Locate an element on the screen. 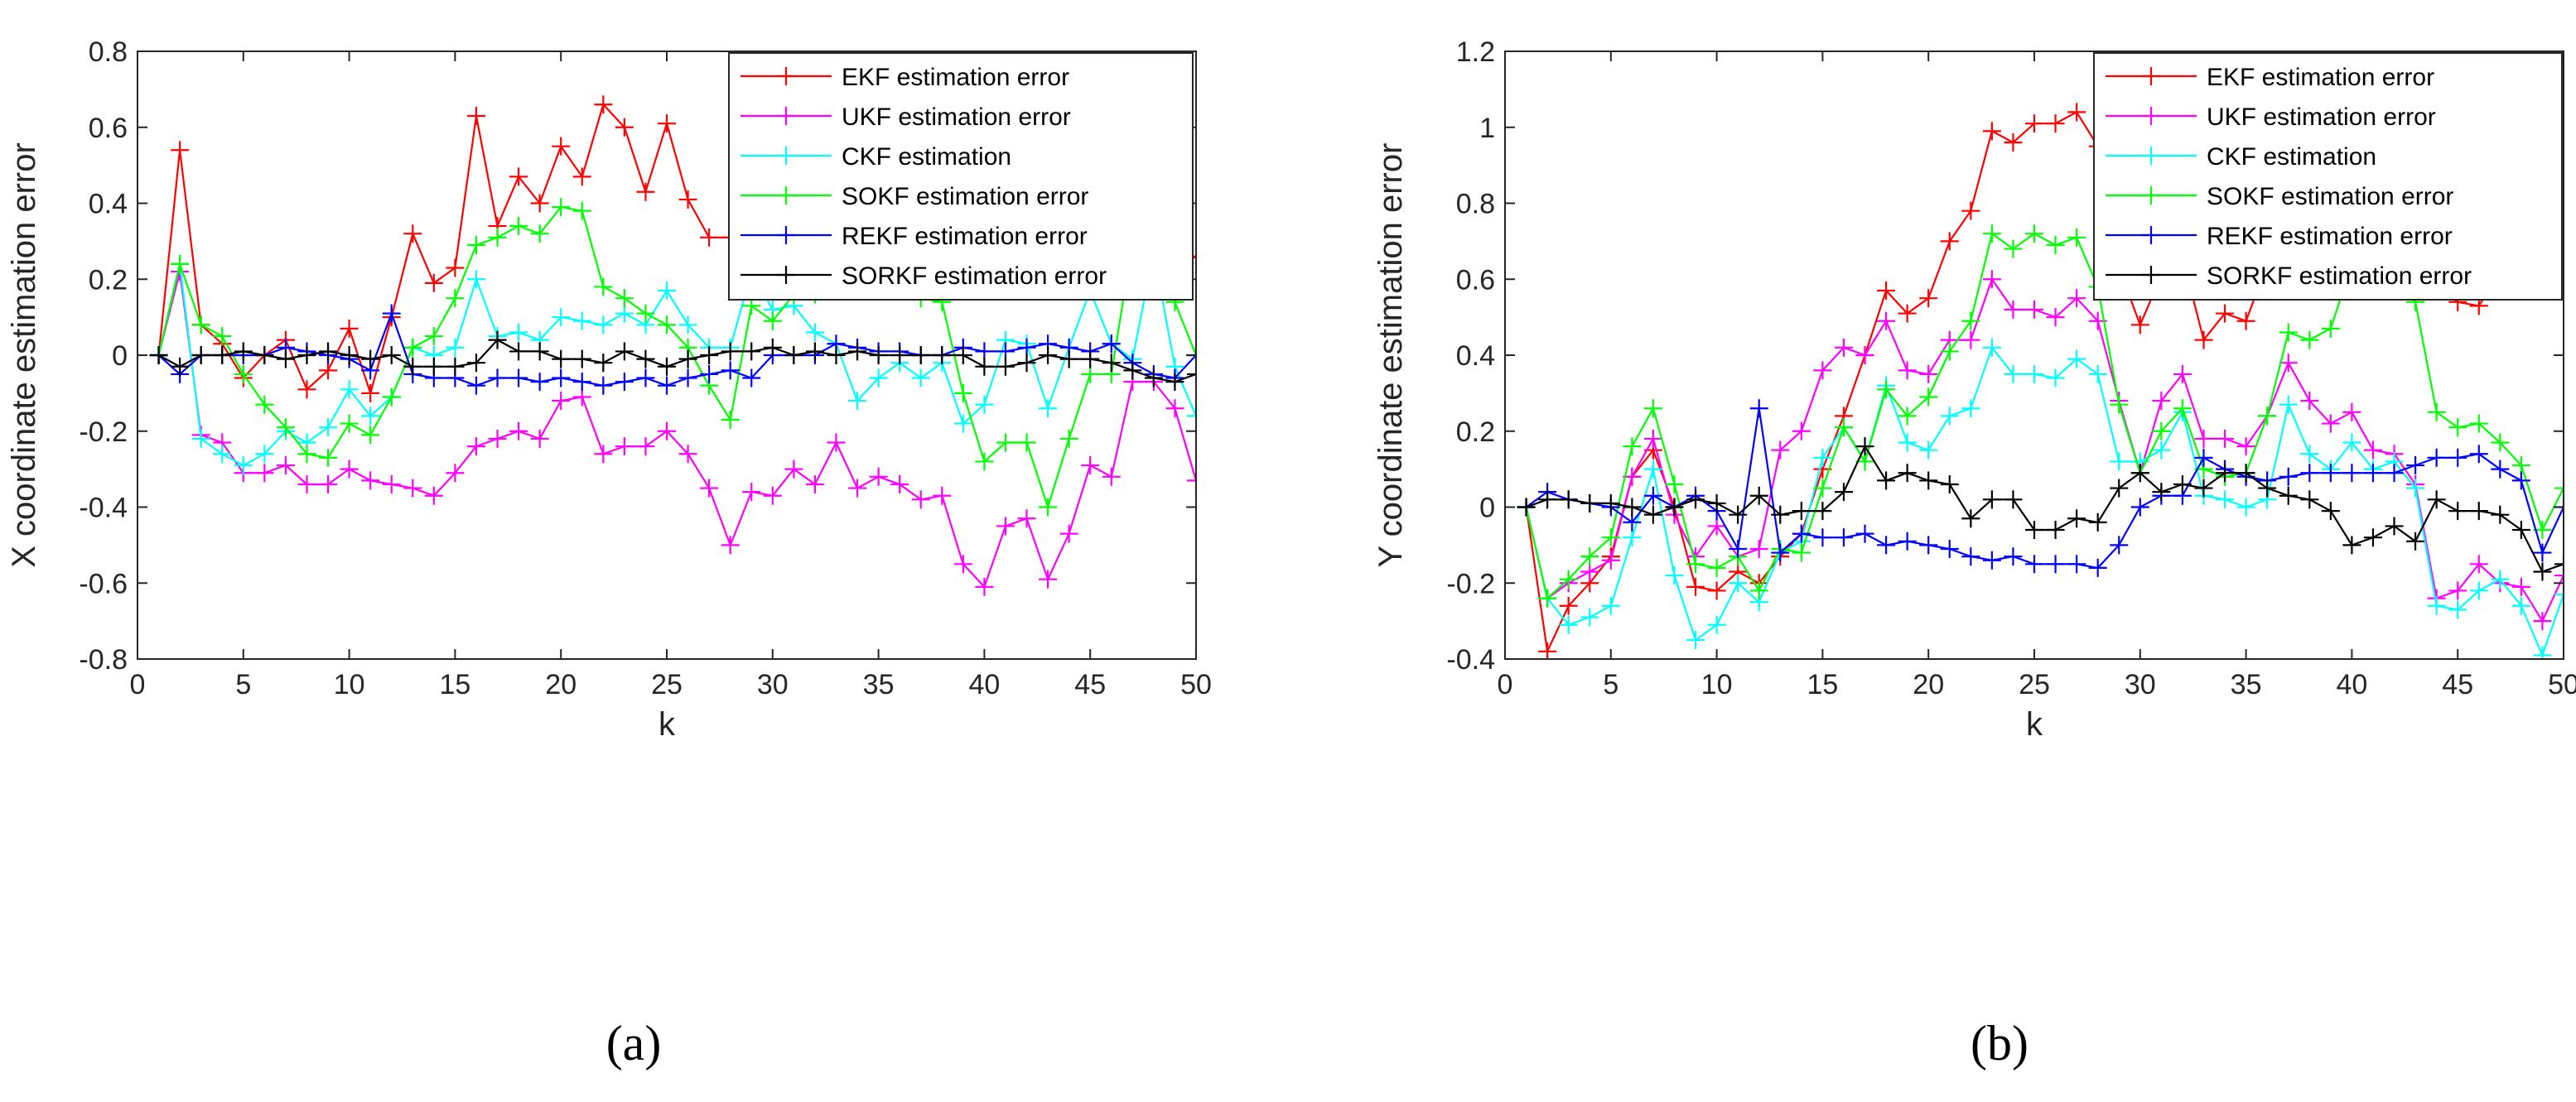  legend-item-2: CKF estimation is located at coordinates (2241, 157).